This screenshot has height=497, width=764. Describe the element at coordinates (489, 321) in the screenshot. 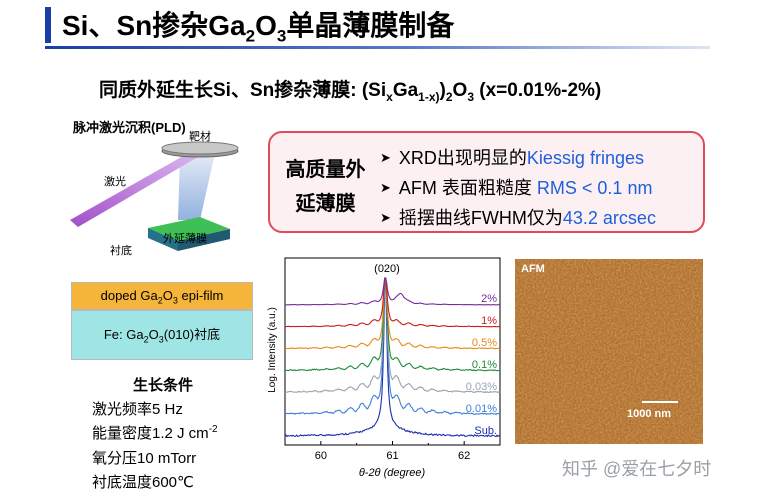

I see `series-label: 1%` at that location.